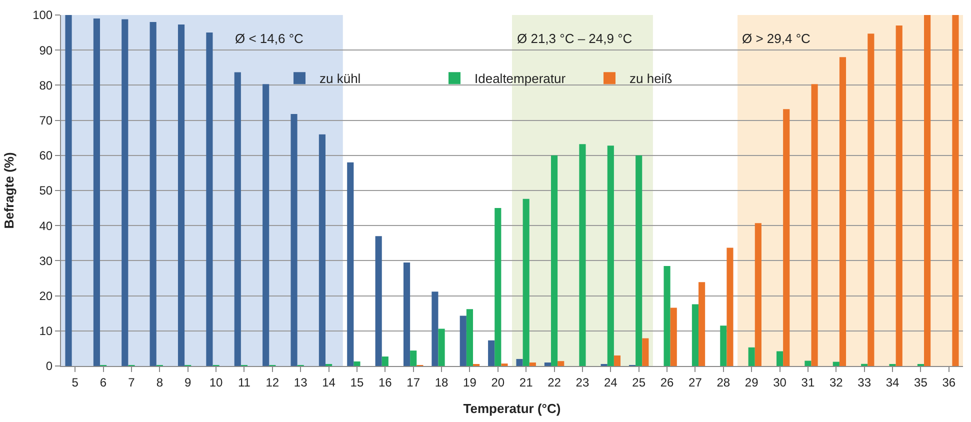 This screenshot has height=422, width=971. What do you see at coordinates (651, 78) in the screenshot?
I see `legend-label: zu heiß` at bounding box center [651, 78].